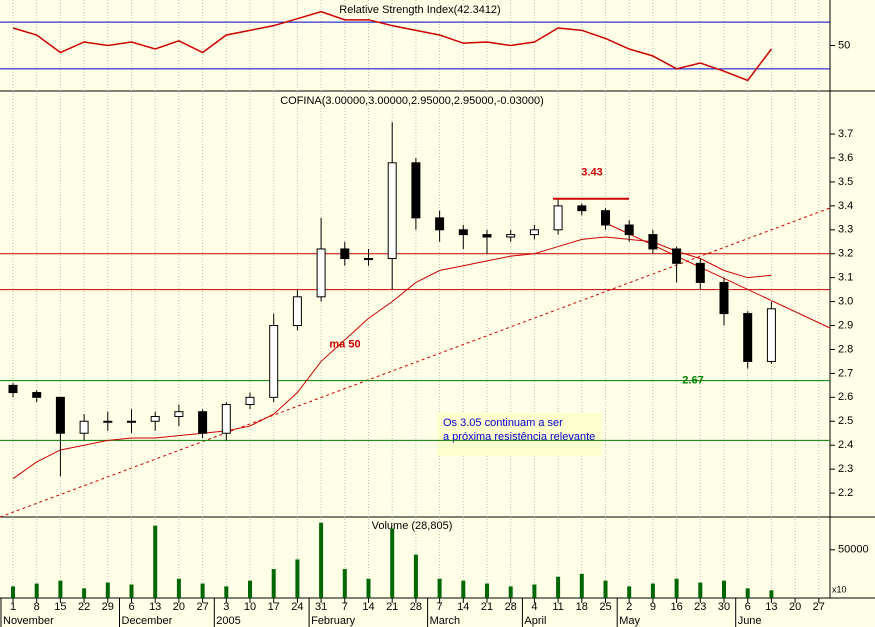  Describe the element at coordinates (445, 621) in the screenshot. I see `month-label: March` at that location.